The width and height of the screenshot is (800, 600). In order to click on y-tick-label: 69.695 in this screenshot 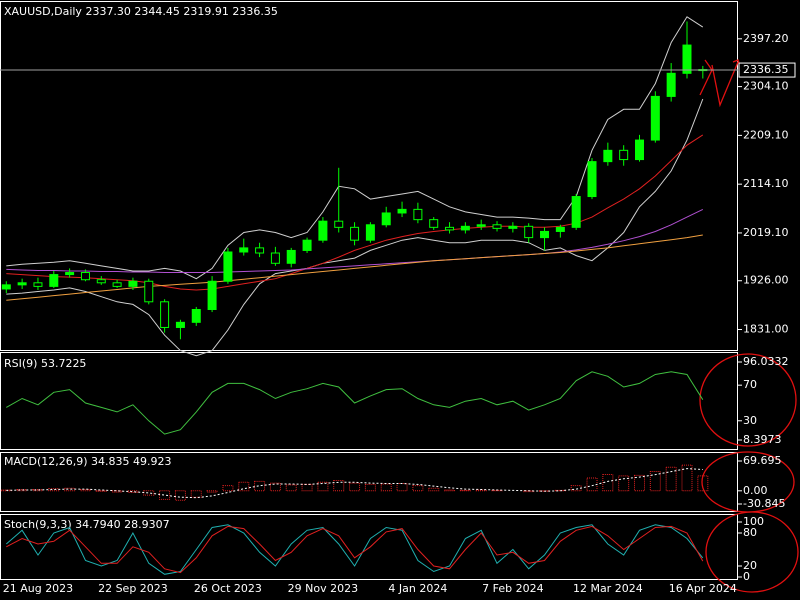, I will do `click(762, 460)`.